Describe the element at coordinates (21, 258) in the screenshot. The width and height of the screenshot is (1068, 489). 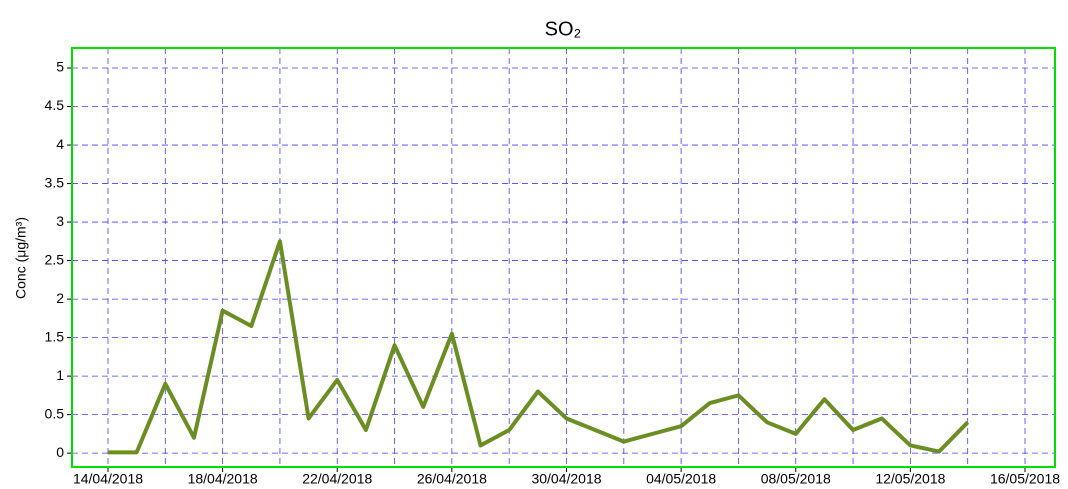
I see `y-axis-label: Conc (μg/m³)` at that location.